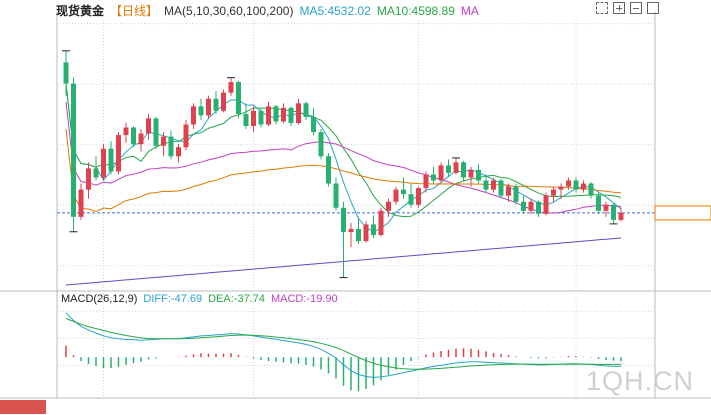 The height and width of the screenshot is (415, 711). Describe the element at coordinates (636, 8) in the screenshot. I see `zoom-out-icon` at that location.